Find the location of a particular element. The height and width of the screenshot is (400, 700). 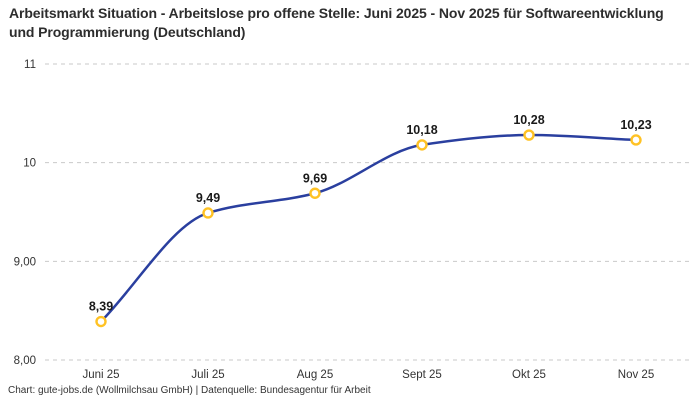

x-tick-label: Aug 25 is located at coordinates (315, 375).